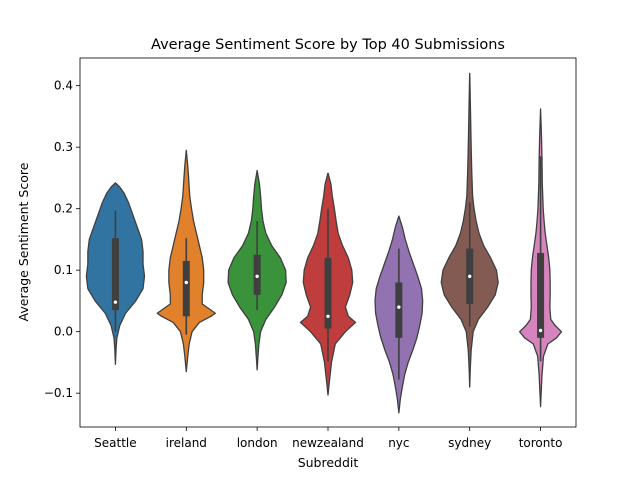  What do you see at coordinates (62, 239) in the screenshot?
I see `y-axis: −0.1 0.0 0.1 0.2 0.3 0.4` at bounding box center [62, 239].